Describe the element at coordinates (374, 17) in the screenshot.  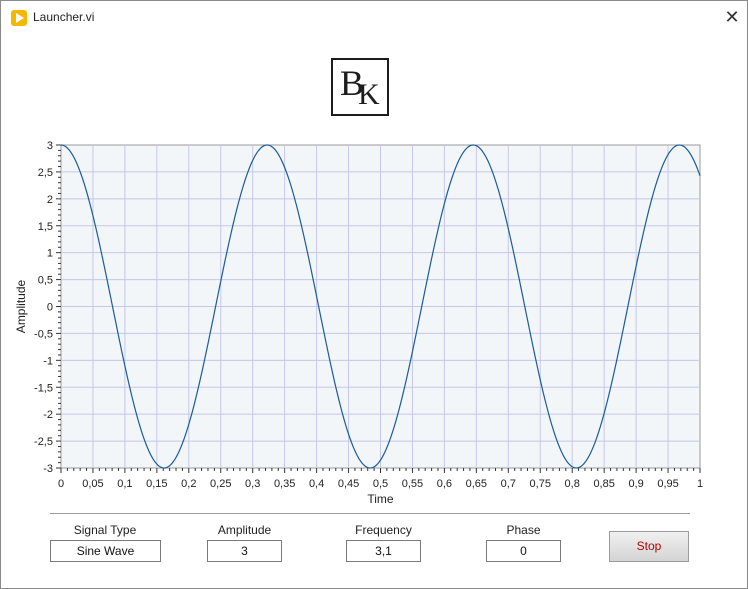
I see `title-bar: Launcher.vi ✕` at that location.